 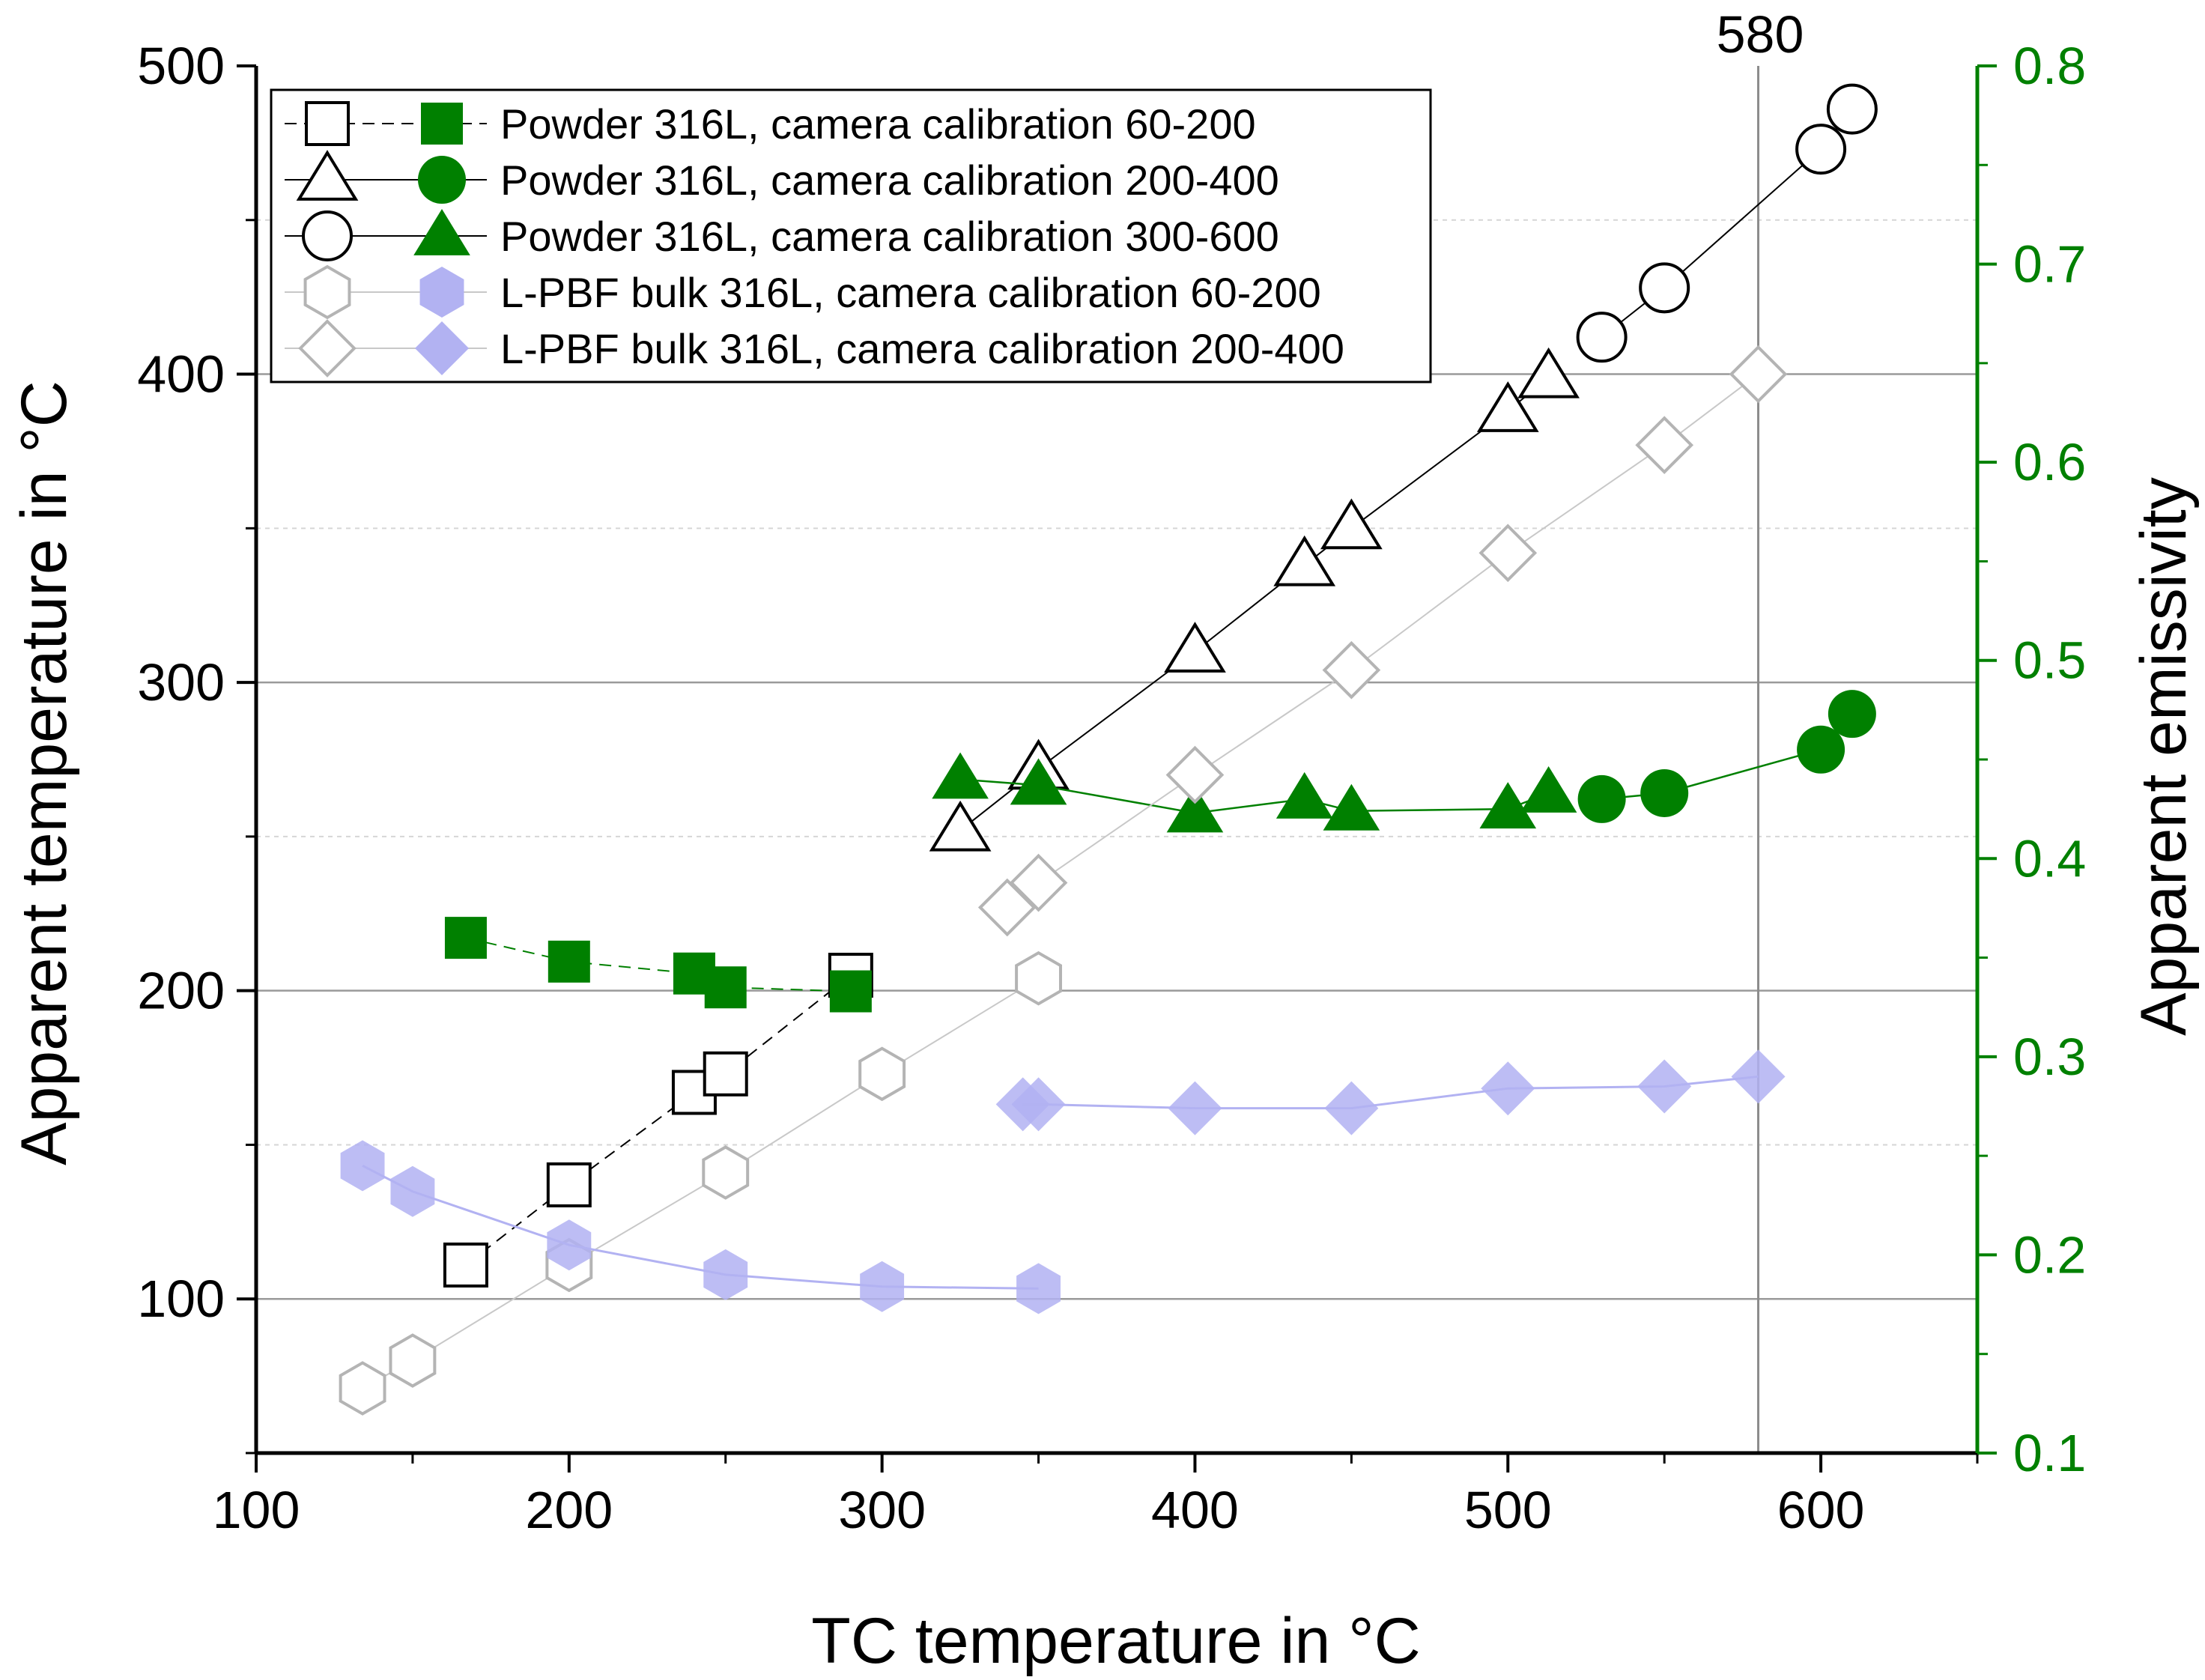 I want to click on right-tick-label: 0.6, so click(x=2049, y=462).